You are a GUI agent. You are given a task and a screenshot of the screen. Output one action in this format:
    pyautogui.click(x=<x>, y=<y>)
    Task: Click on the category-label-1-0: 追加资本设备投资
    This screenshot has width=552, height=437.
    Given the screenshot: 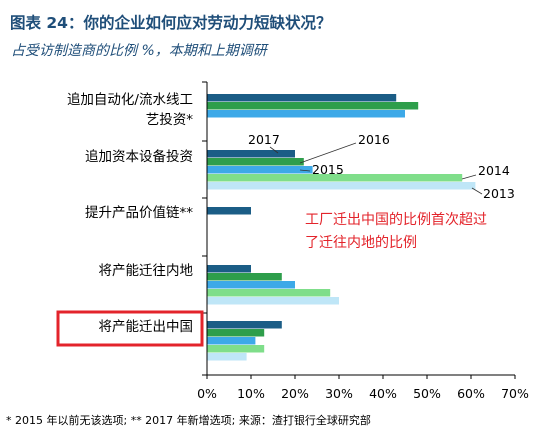 What is the action you would take?
    pyautogui.click(x=139, y=156)
    